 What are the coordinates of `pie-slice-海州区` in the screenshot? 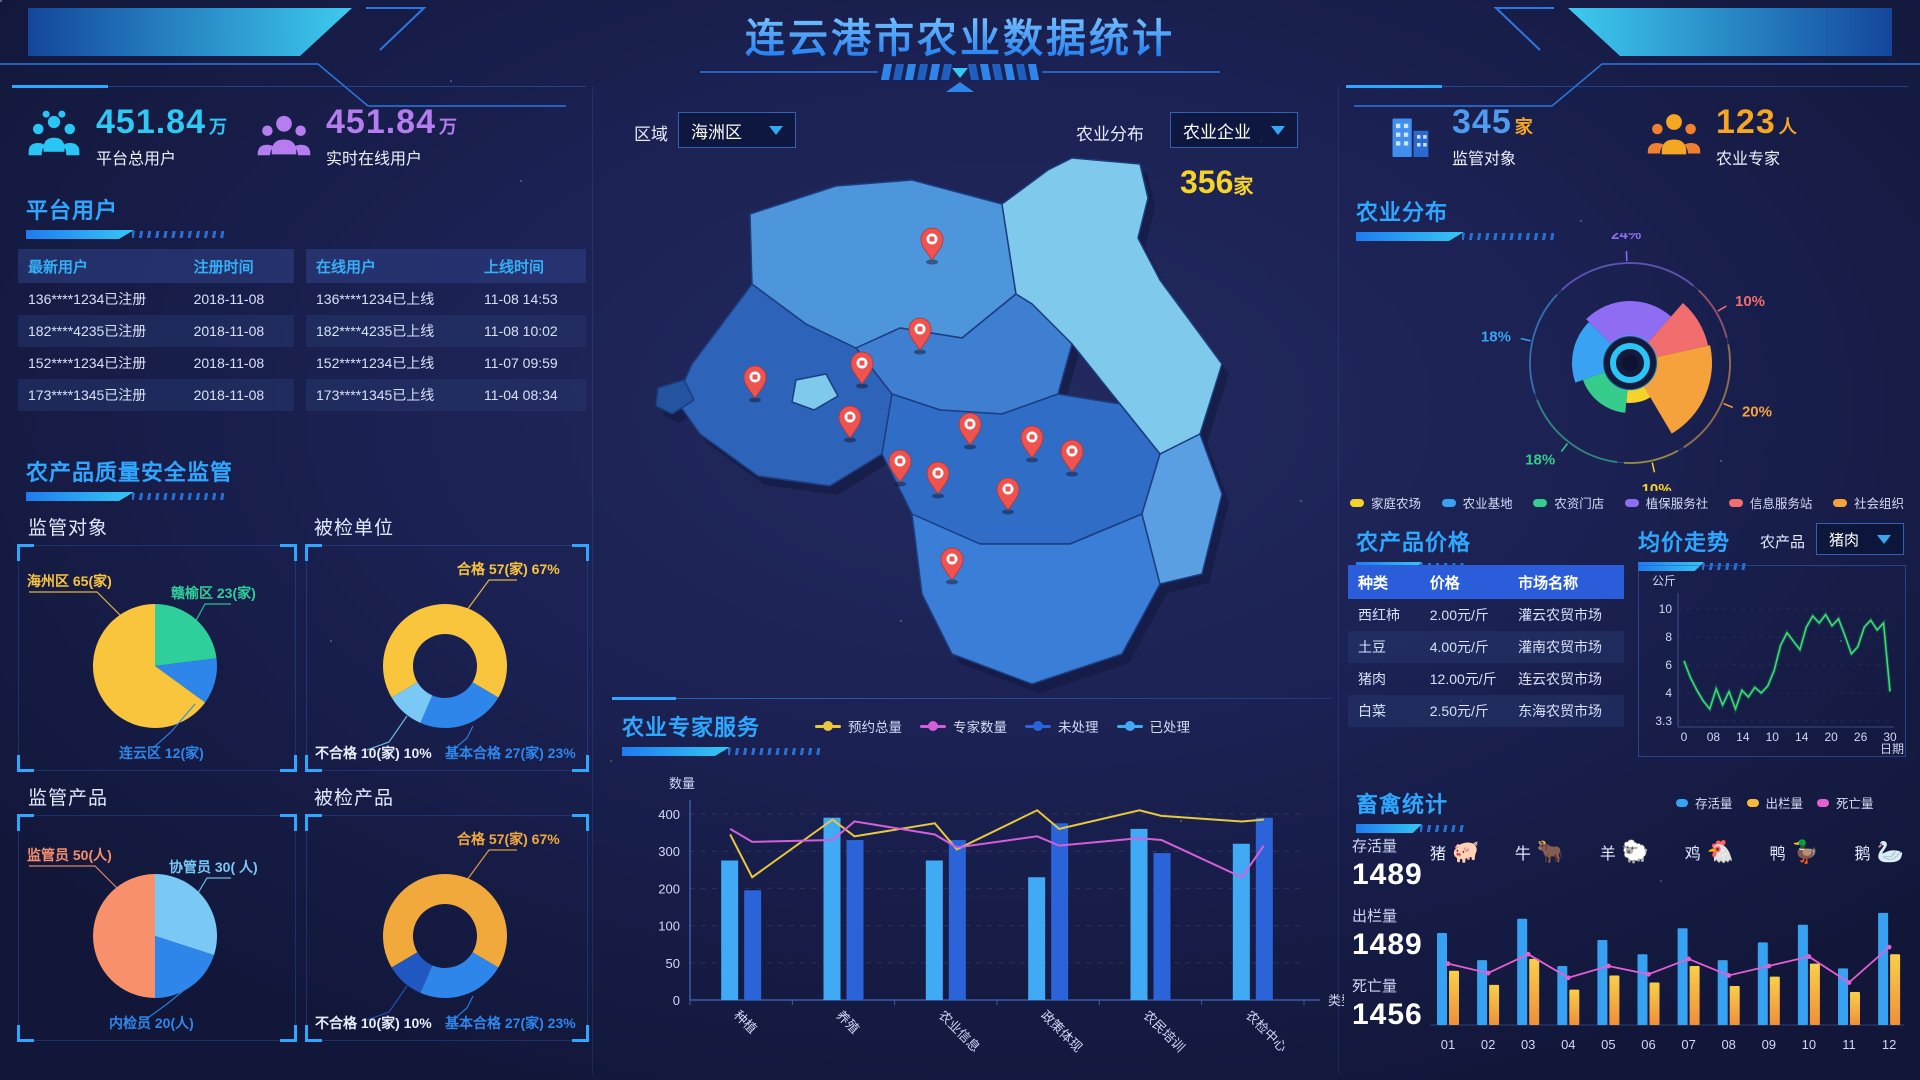 It's located at (149, 666).